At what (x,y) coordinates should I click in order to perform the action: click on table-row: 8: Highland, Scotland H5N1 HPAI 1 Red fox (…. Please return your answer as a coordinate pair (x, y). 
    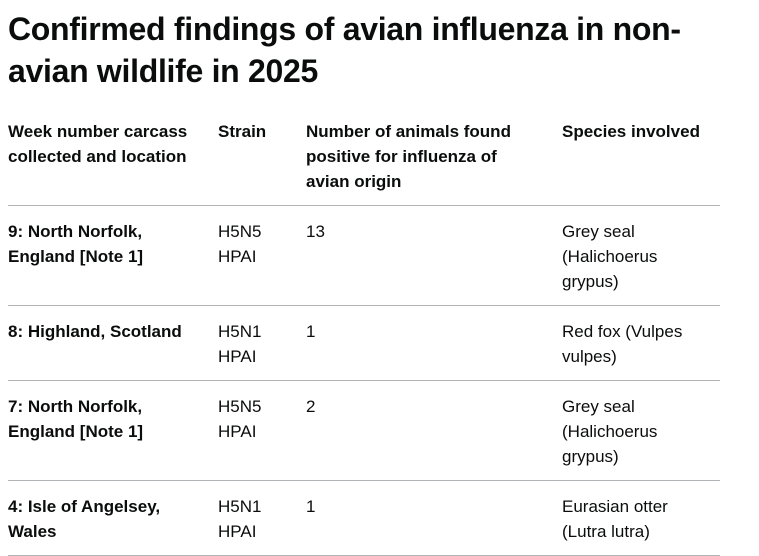
    Looking at the image, I should click on (364, 343).